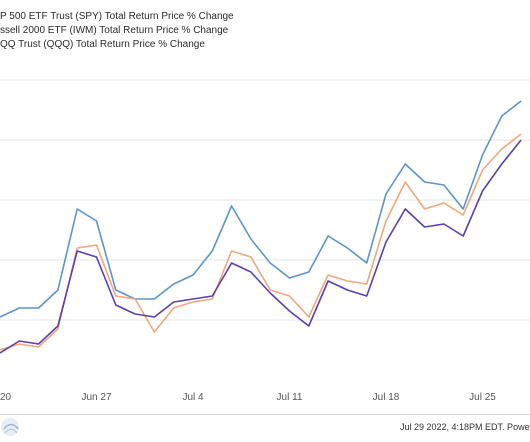 The width and height of the screenshot is (530, 442). I want to click on x-tick-label-2: Jul 4, so click(193, 397).